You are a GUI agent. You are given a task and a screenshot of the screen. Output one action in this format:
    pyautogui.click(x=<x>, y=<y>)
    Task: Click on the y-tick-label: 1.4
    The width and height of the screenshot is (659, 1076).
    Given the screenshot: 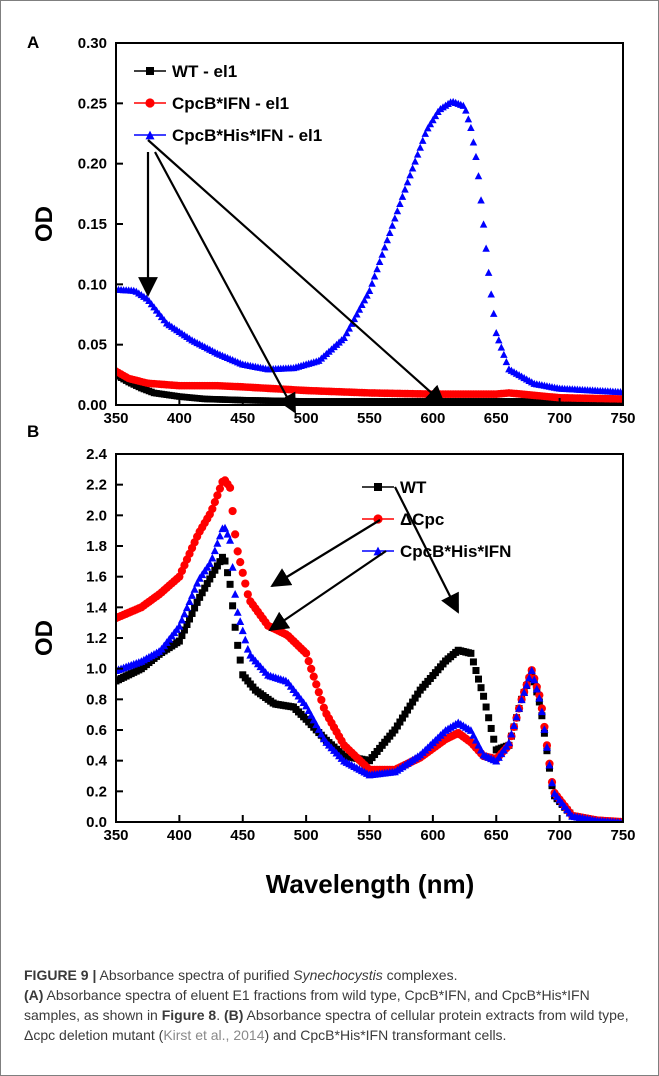 What is the action you would take?
    pyautogui.click(x=97, y=607)
    